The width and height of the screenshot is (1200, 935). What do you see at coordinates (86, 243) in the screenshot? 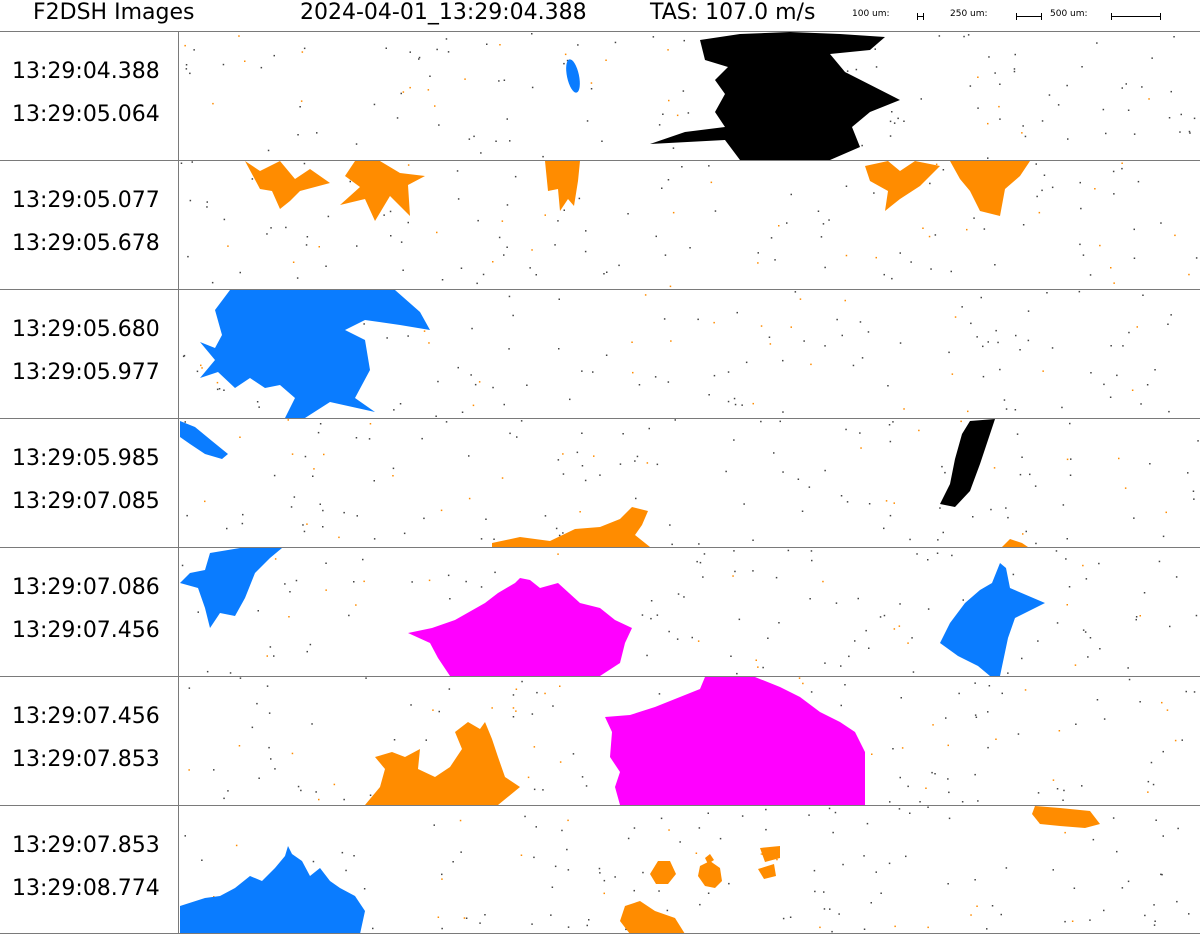
I see `strip-end-time: 13:29:05.678` at bounding box center [86, 243].